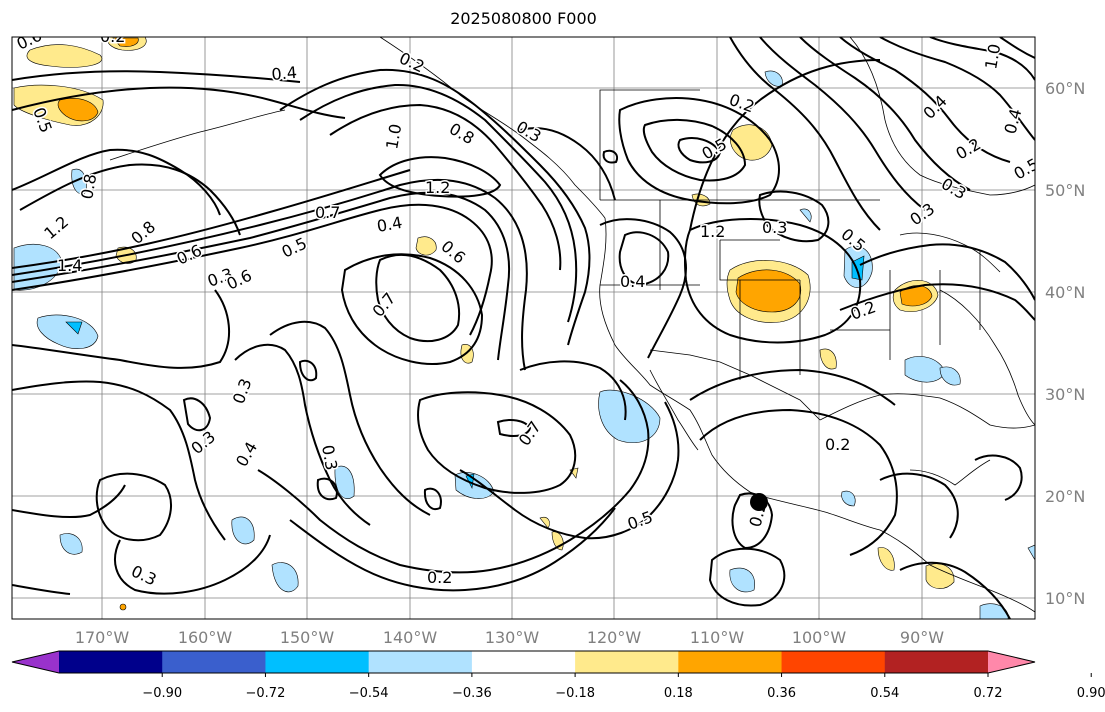 The image size is (1105, 712). I want to click on colorbar-tick-label: 0.36, so click(781, 693).